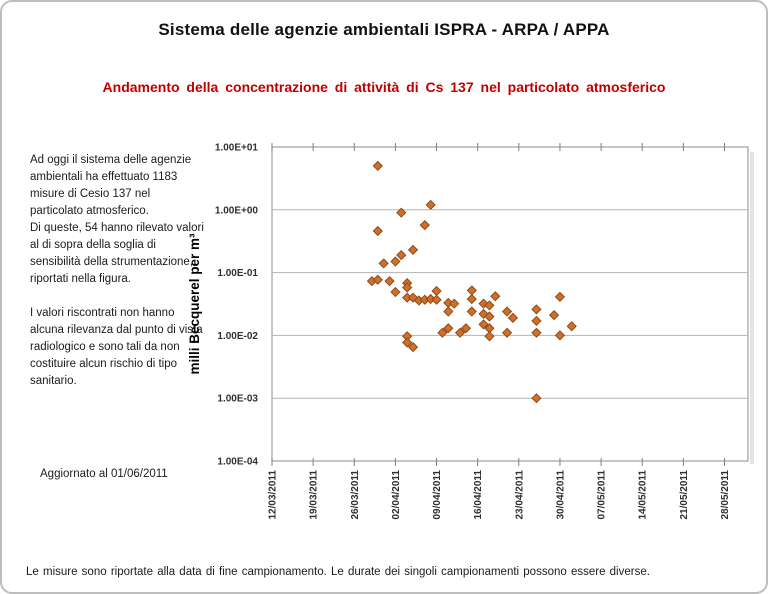 Image resolution: width=768 pixels, height=594 pixels. I want to click on y-tick-label: 1.00E-04, so click(237, 462).